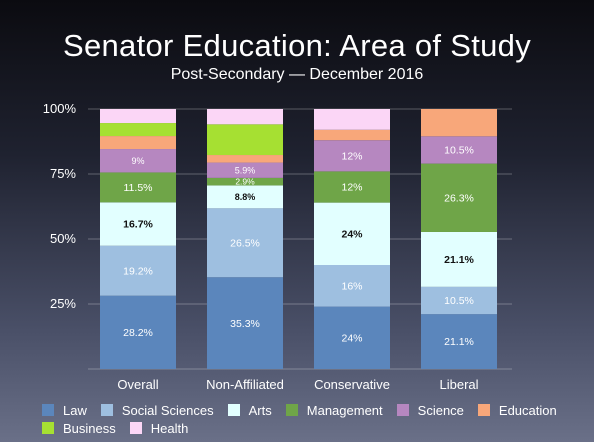 The width and height of the screenshot is (594, 442). Describe the element at coordinates (297, 74) in the screenshot. I see `chart-subtitle: Post-Secondary — December 2016` at that location.